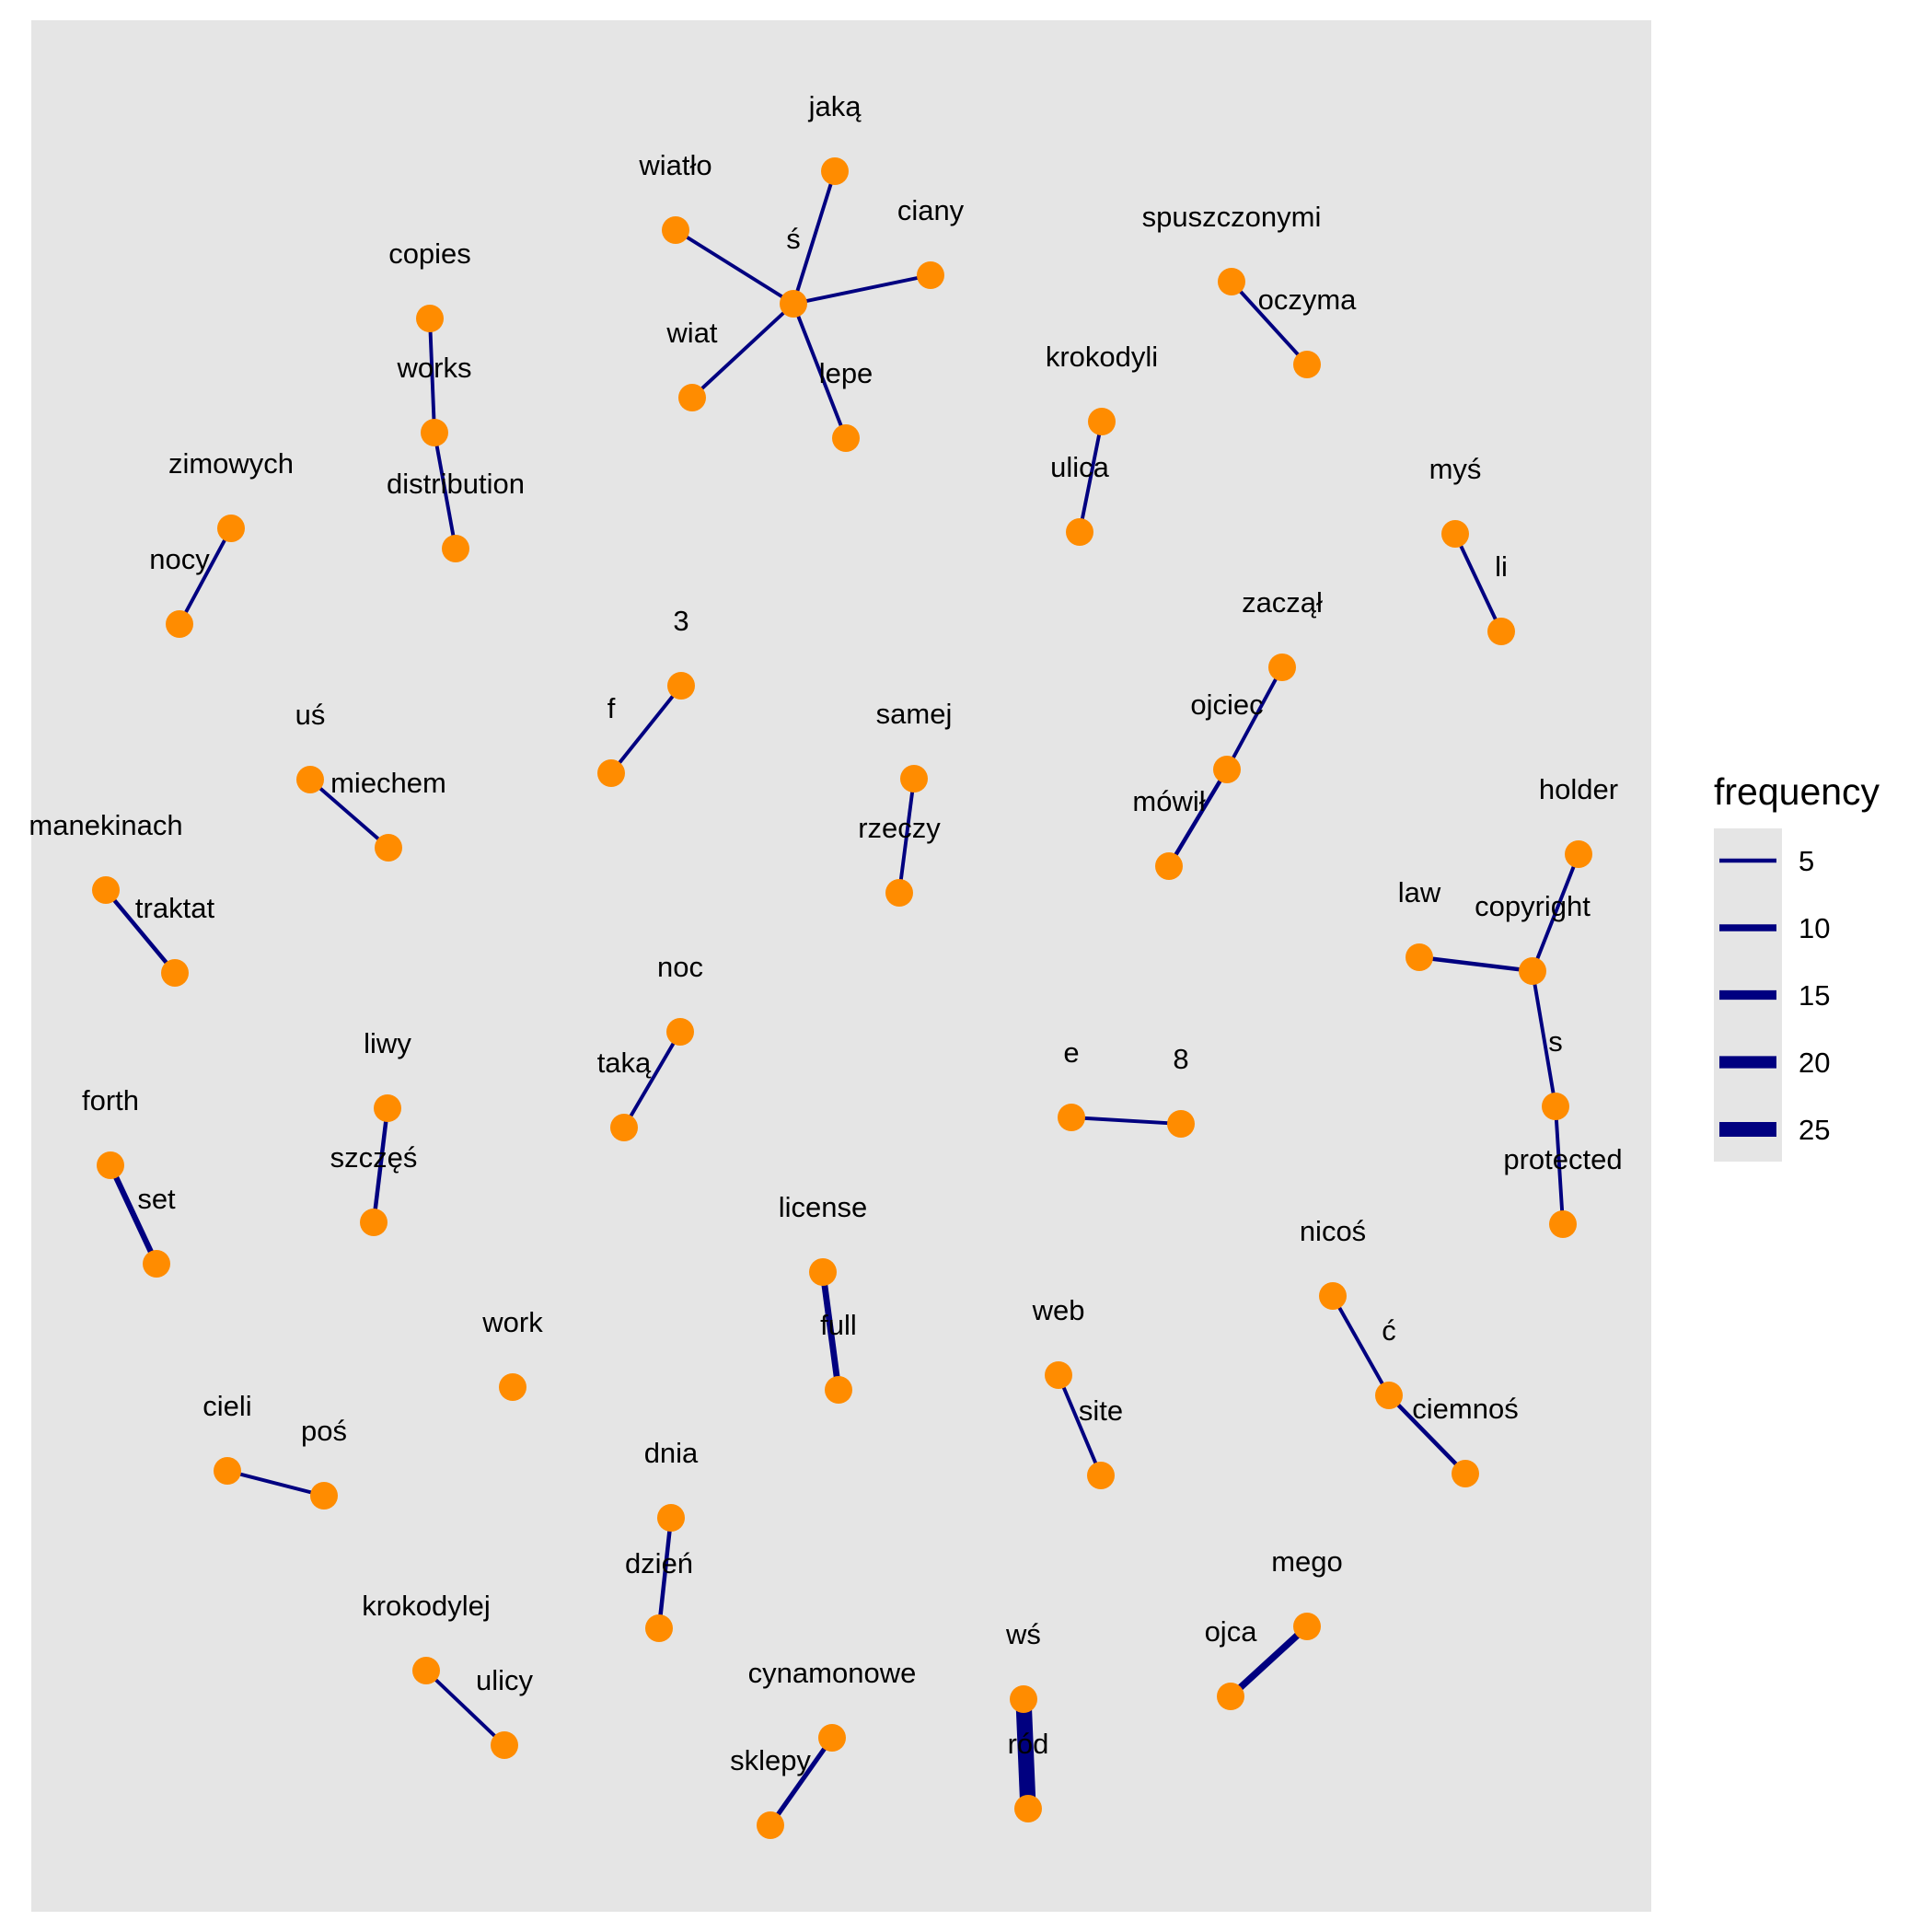  Describe the element at coordinates (310, 715) in the screenshot. I see `node-label-us: uś` at that location.